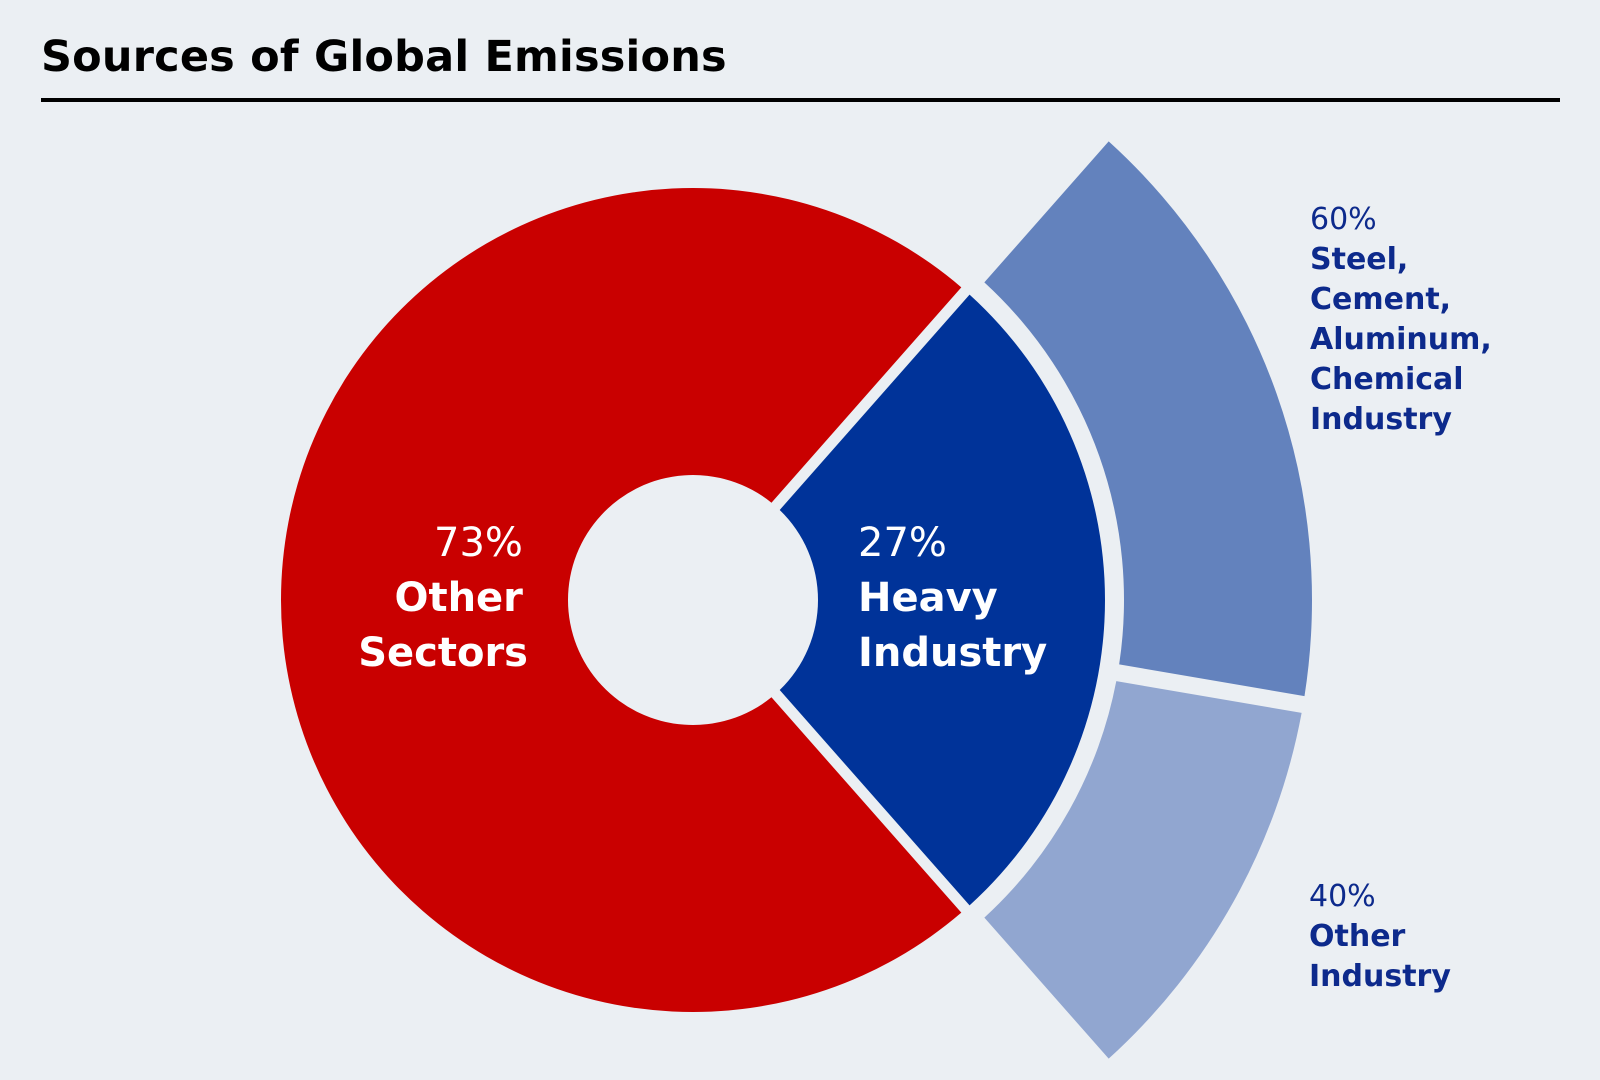 The image size is (1600, 1080). Describe the element at coordinates (1343, 219) in the screenshot. I see `steel-group-percent: 60%` at that location.